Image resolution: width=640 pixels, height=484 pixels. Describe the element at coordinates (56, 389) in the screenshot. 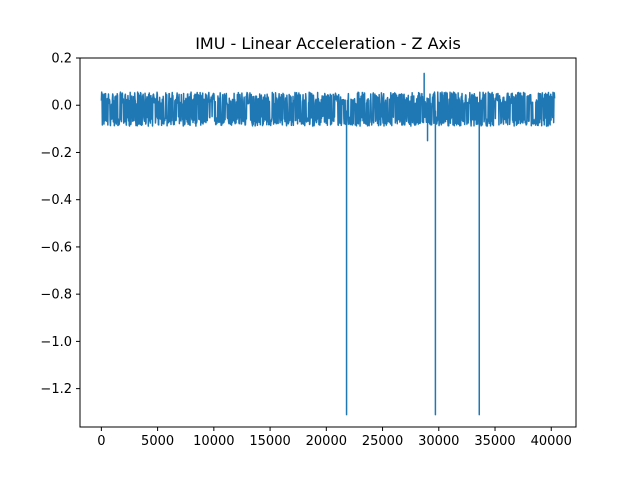

I see `y-tick-label: −1.2` at that location.